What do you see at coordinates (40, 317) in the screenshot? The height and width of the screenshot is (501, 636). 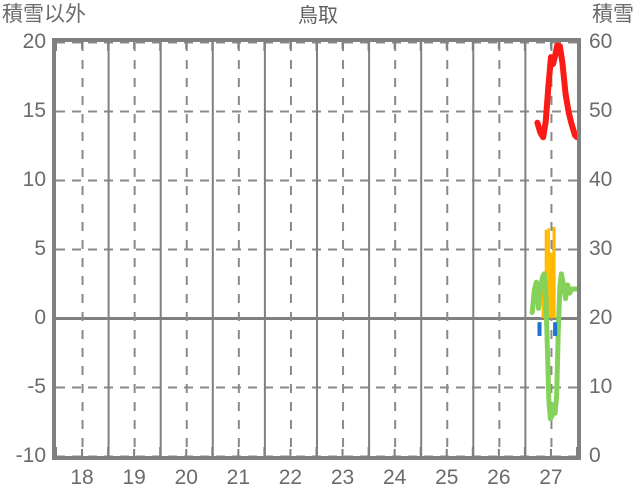 I see `left-axis-tick-label: 0` at bounding box center [40, 317].